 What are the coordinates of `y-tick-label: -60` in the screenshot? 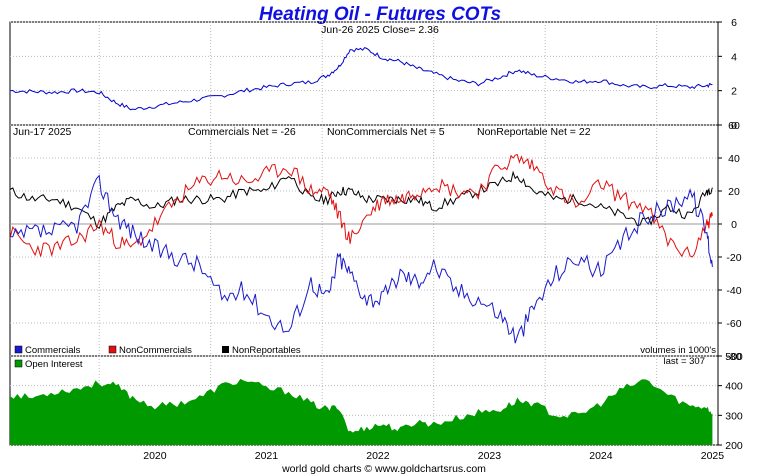 It's located at (733, 324).